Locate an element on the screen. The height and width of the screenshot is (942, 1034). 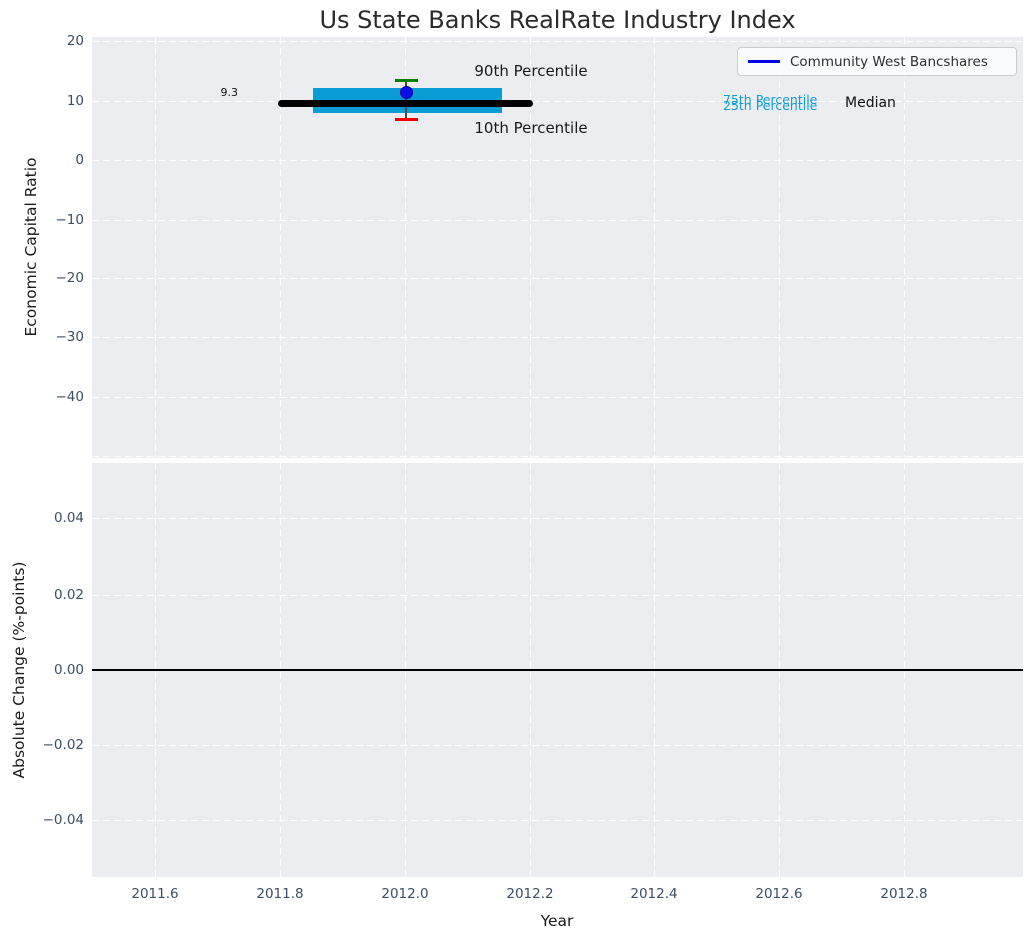
company-data-point is located at coordinates (406, 92).